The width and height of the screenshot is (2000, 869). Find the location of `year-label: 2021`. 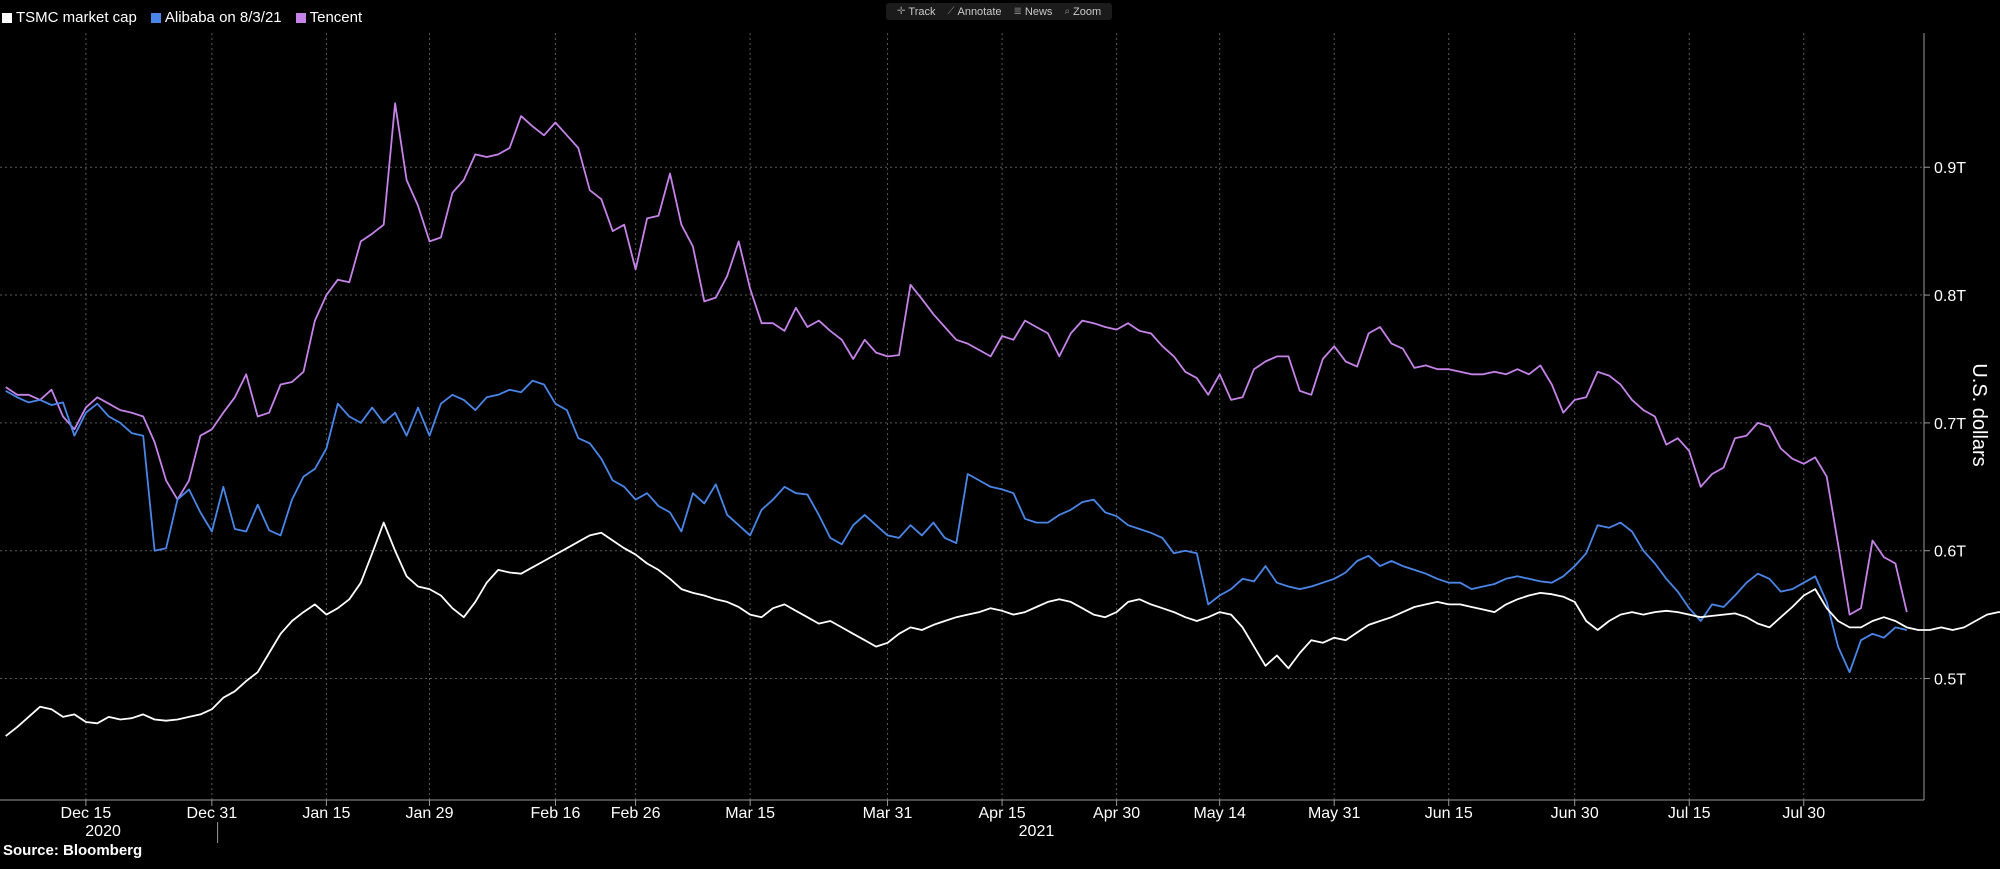

year-label: 2021 is located at coordinates (1037, 831).